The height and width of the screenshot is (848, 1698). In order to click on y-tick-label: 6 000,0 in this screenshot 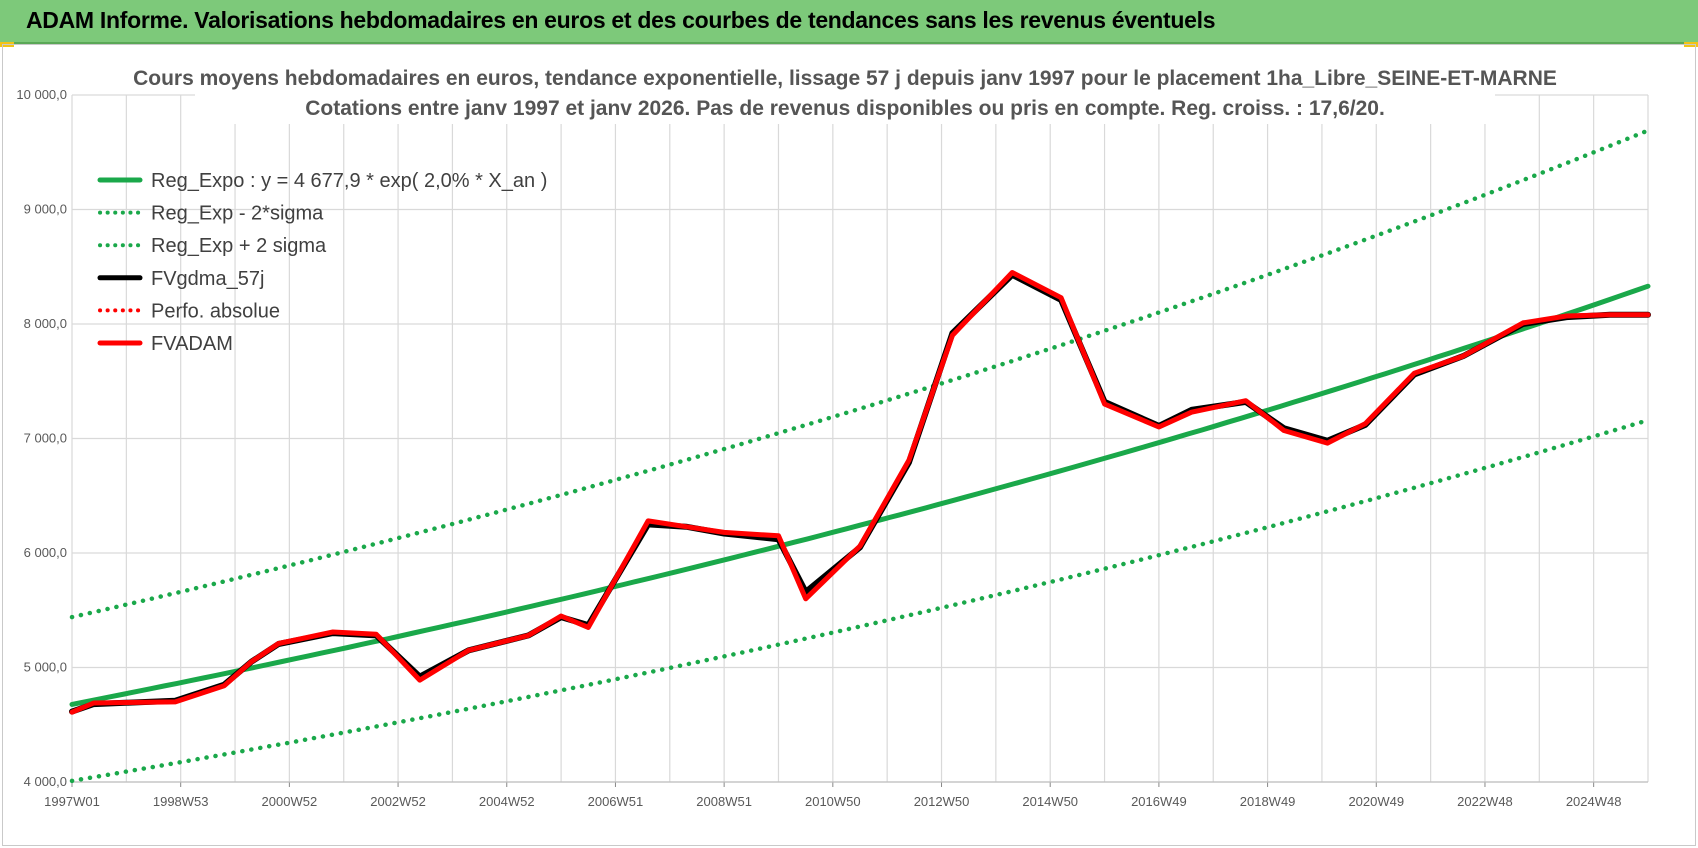, I will do `click(45, 552)`.